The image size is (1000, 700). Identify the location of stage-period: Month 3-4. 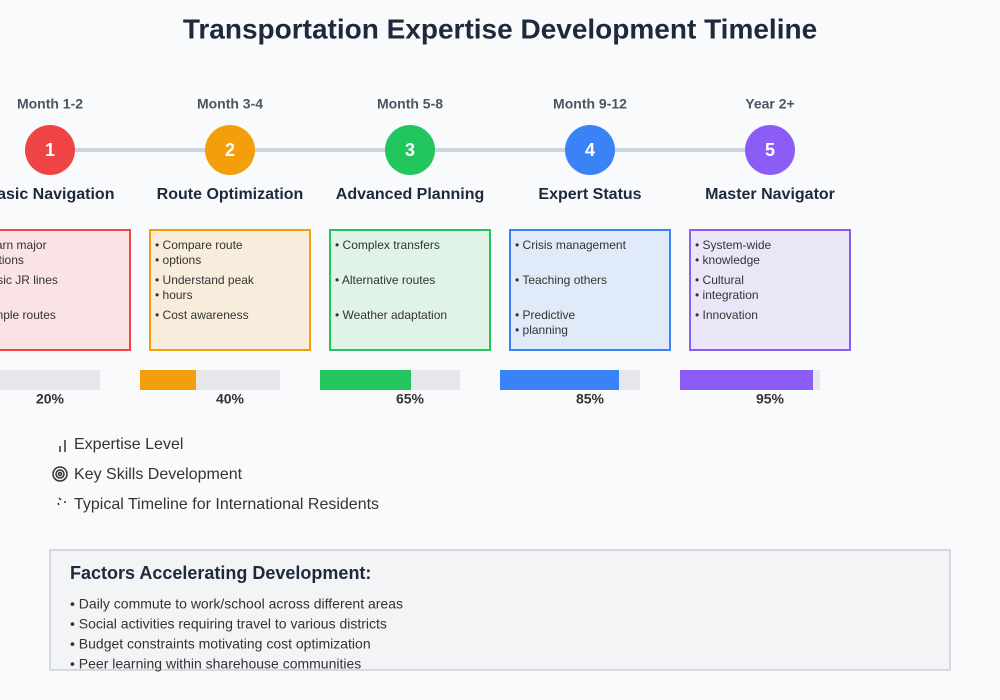
(230, 104).